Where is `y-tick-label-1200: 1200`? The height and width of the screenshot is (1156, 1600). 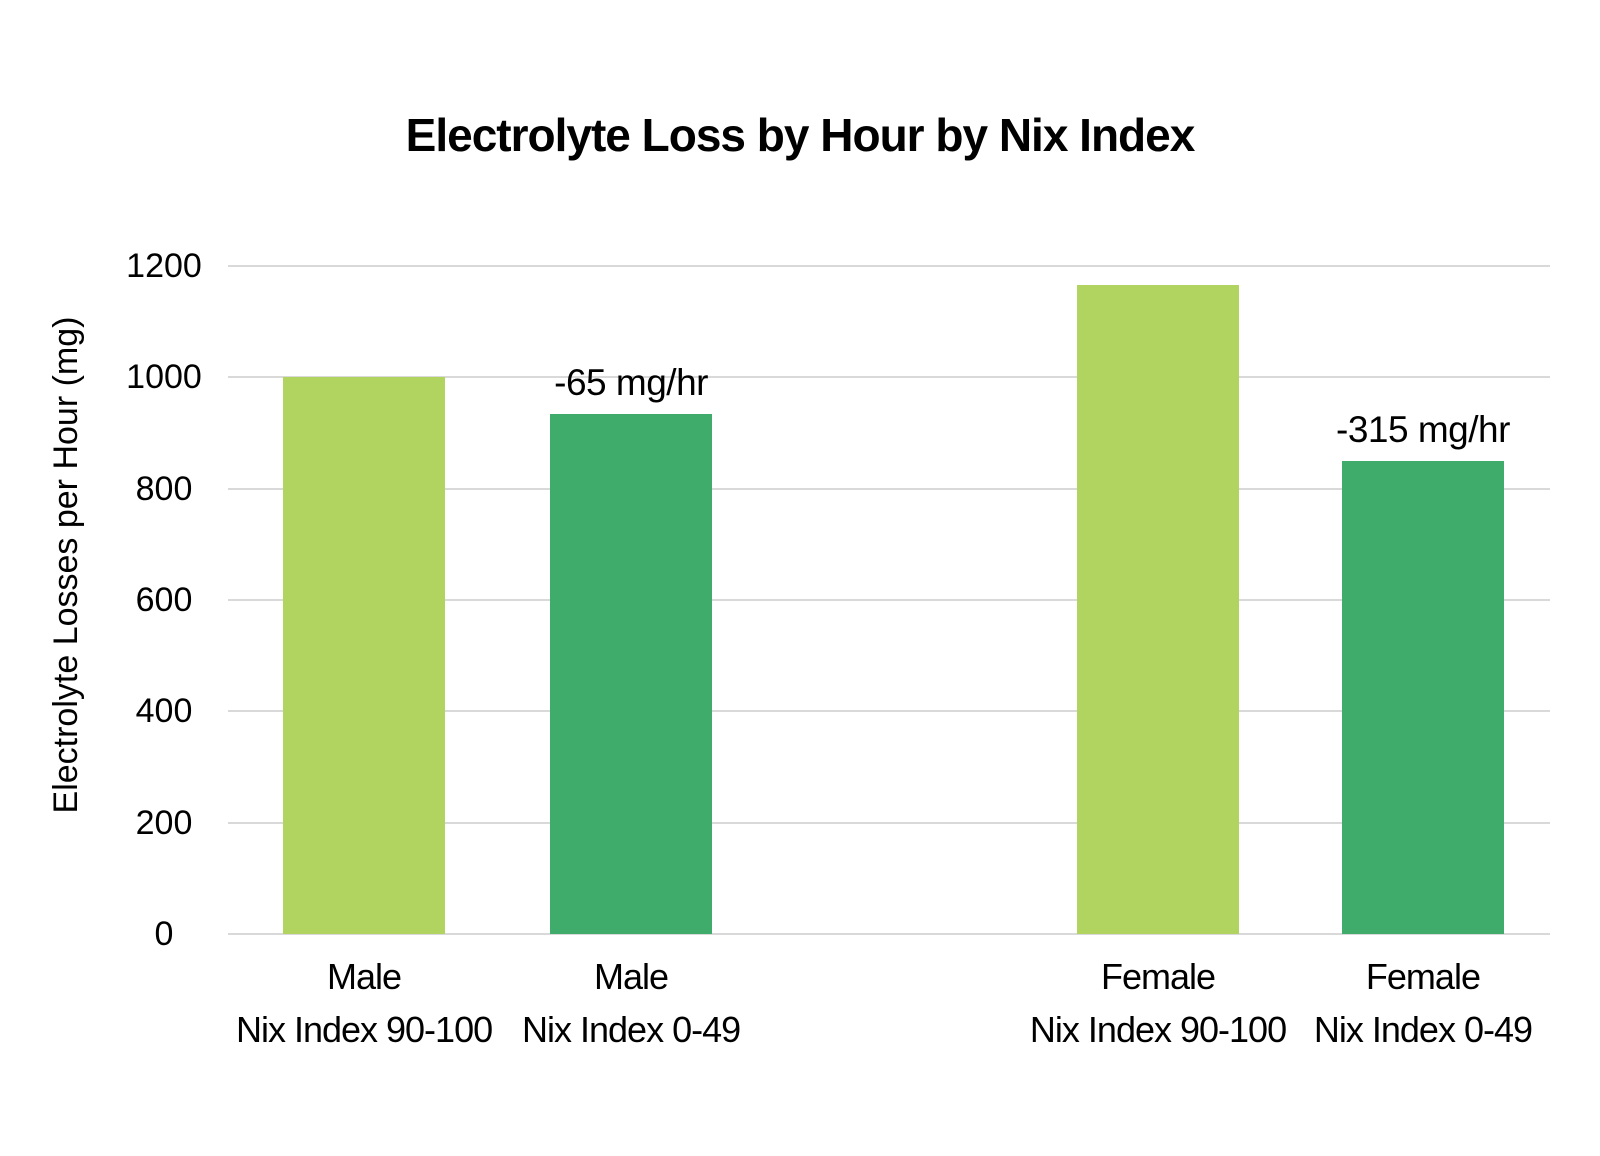
y-tick-label-1200: 1200 is located at coordinates (164, 266).